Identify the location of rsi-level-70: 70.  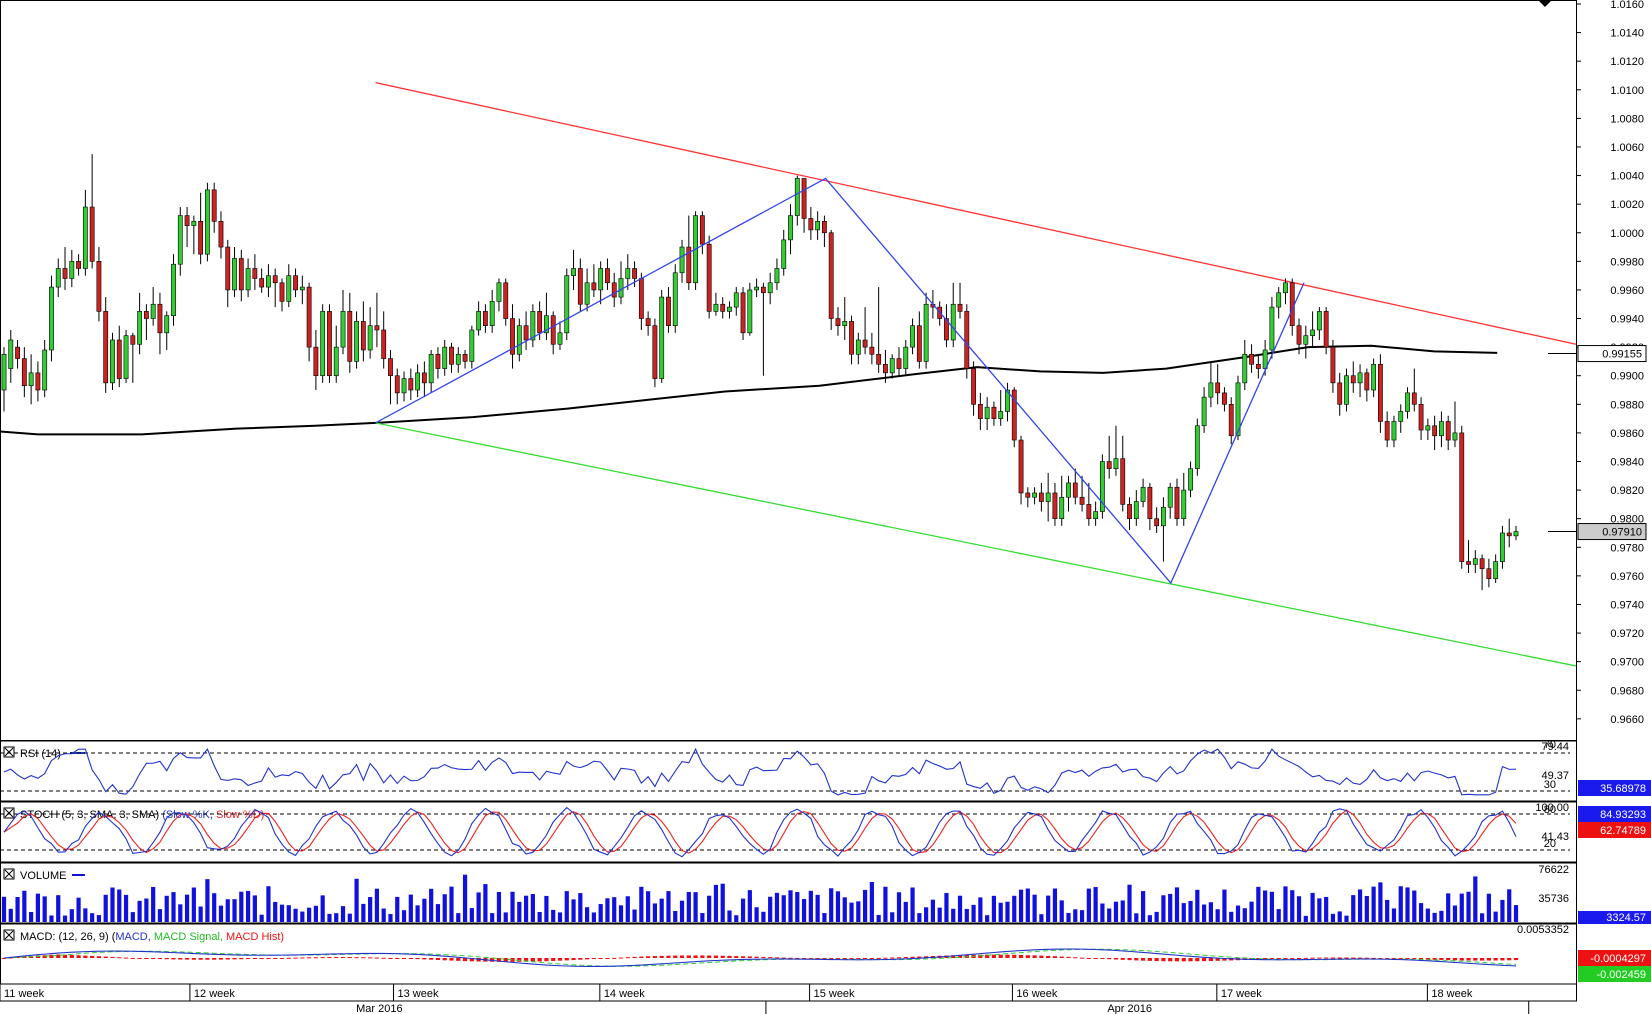
(1550, 745).